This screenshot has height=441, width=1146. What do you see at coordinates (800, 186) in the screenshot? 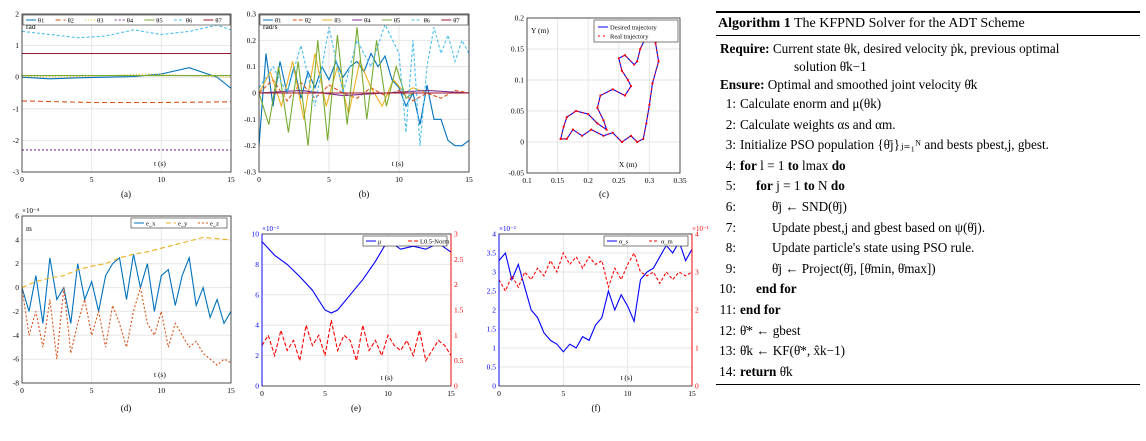
I see `line-text: for j = 1 to N do` at bounding box center [800, 186].